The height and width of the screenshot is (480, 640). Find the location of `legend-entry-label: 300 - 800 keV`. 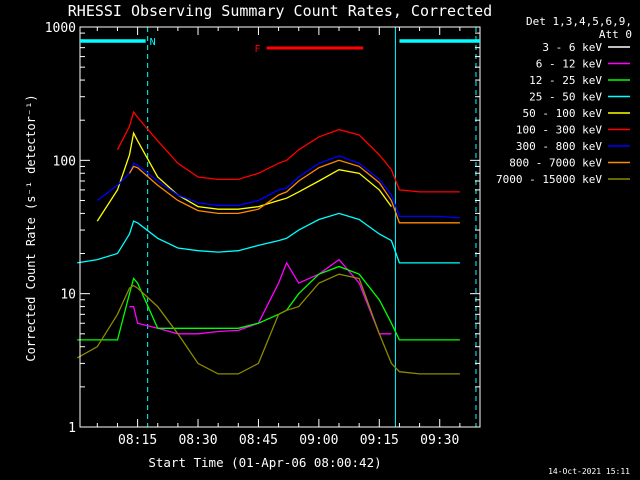

legend-entry-label: 300 - 800 keV is located at coordinates (559, 146).